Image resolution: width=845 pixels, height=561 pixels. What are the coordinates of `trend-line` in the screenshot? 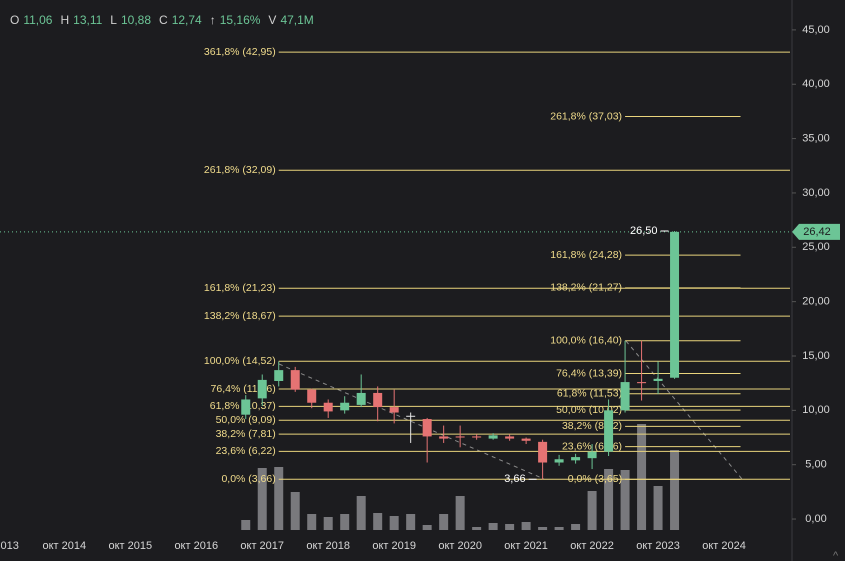 It's located at (411, 421).